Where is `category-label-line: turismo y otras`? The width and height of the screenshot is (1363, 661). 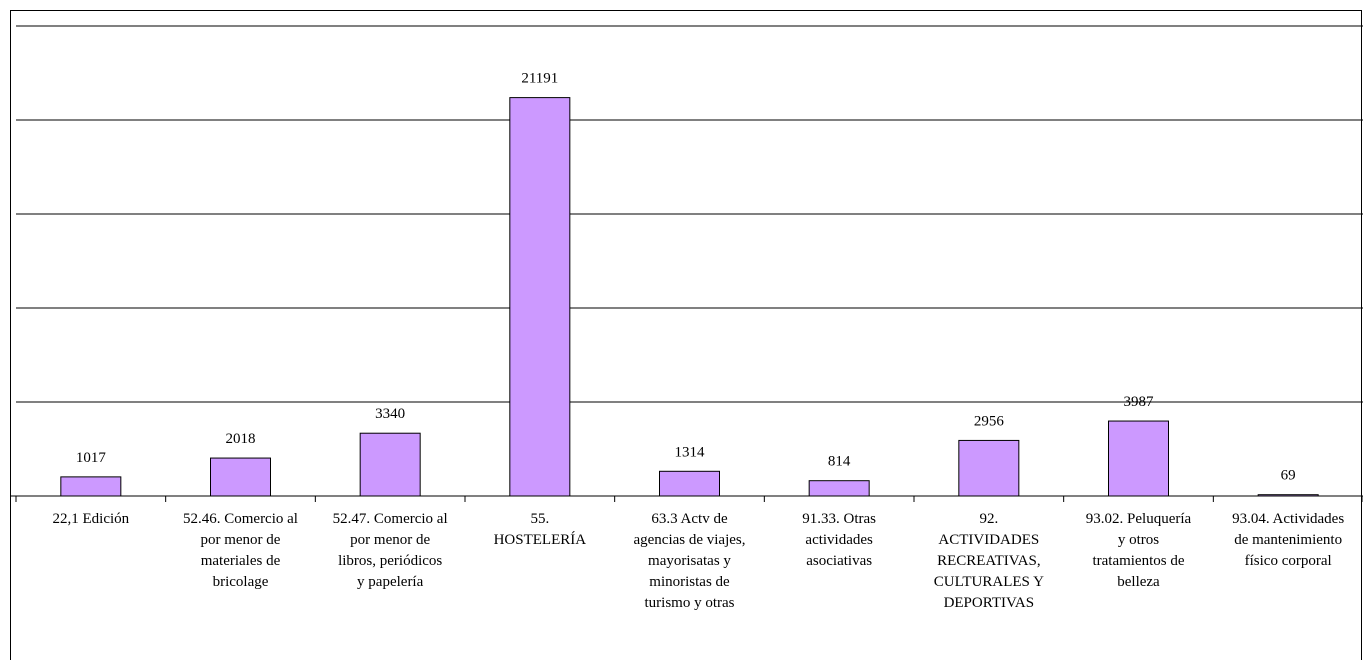 category-label-line: turismo y otras is located at coordinates (689, 603).